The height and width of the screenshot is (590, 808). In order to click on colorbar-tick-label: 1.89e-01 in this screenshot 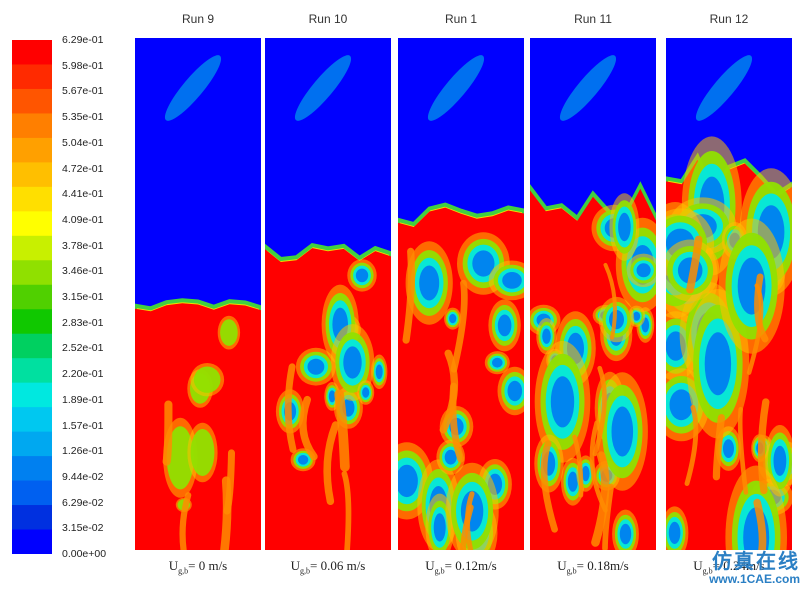, I will do `click(83, 399)`.